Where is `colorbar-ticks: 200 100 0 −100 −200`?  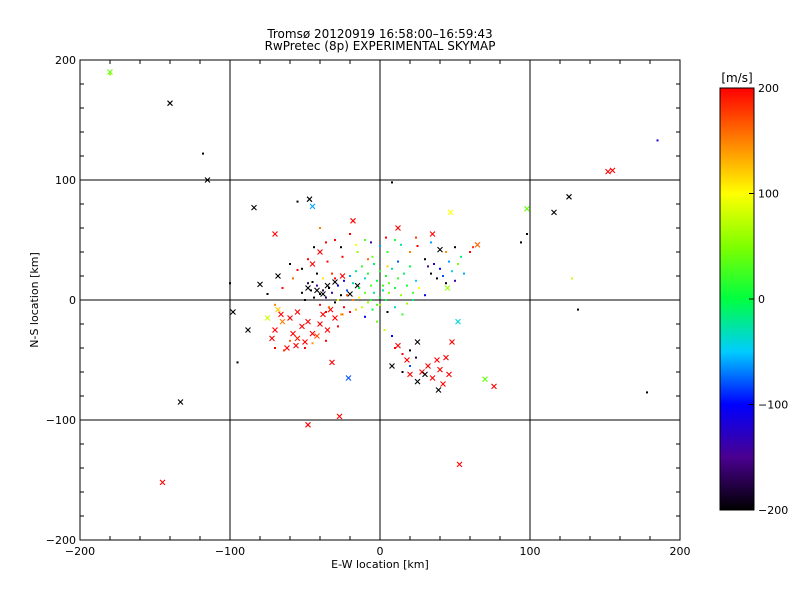
colorbar-ticks: 200 100 0 −100 −200 is located at coordinates (768, 299).